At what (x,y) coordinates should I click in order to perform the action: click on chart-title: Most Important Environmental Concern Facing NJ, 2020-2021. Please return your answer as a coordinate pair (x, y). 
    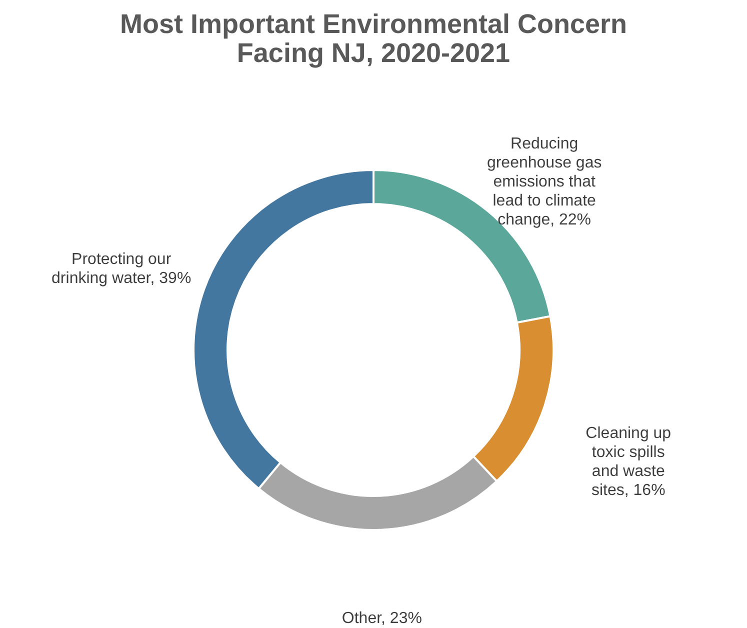
    Looking at the image, I should click on (374, 38).